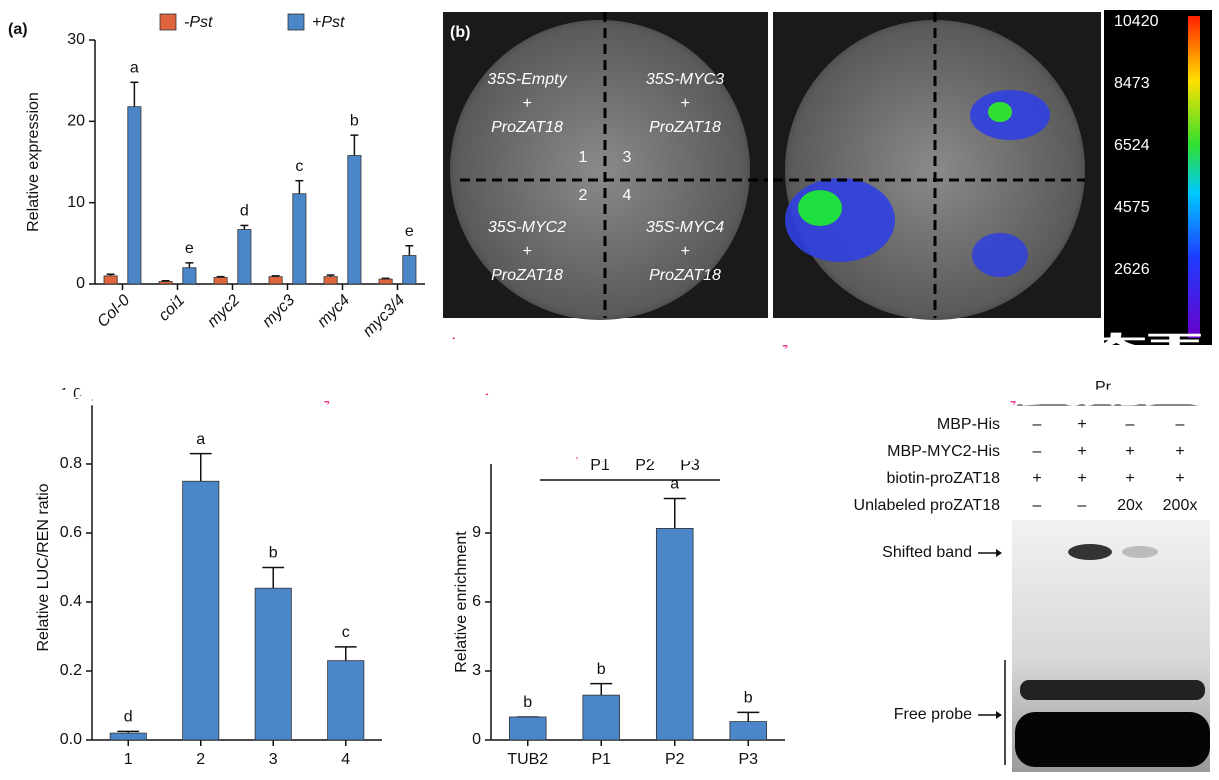 This screenshot has height=780, width=1219. I want to click on y-tick-label: 10, so click(76, 202).